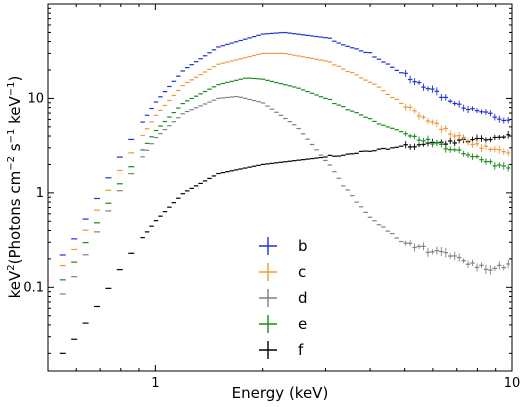 This screenshot has height=407, width=520. Describe the element at coordinates (303, 246) in the screenshot. I see `legend-label: b` at that location.